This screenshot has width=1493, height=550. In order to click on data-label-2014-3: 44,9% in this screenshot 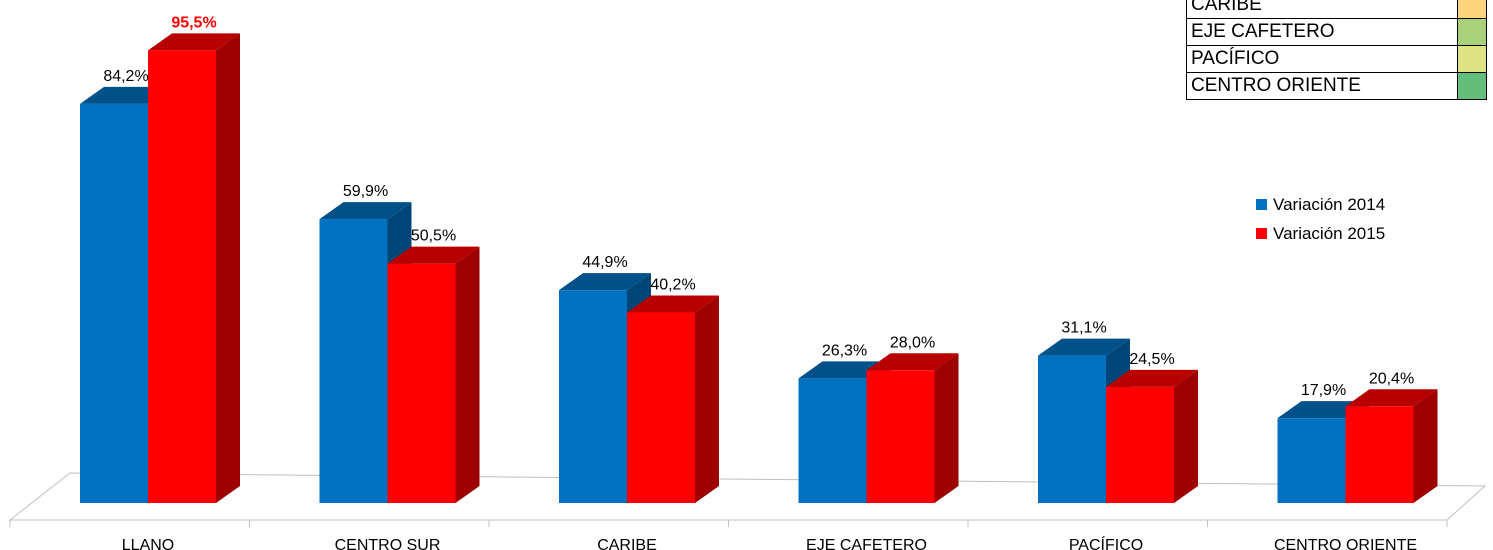, I will do `click(604, 262)`.